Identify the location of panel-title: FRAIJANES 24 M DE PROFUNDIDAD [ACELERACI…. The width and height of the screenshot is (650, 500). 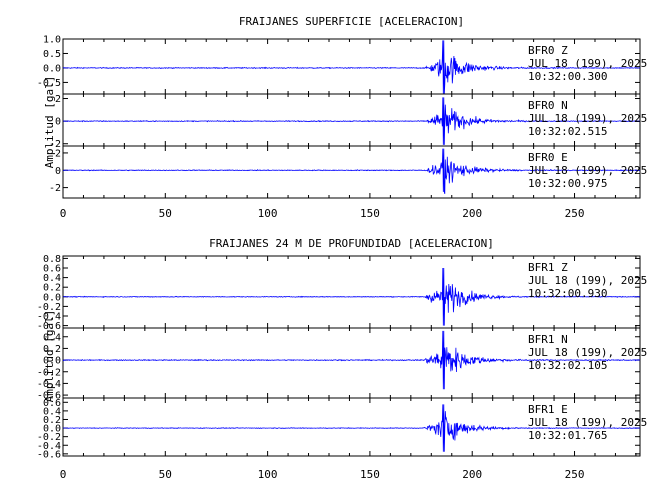
(351, 243).